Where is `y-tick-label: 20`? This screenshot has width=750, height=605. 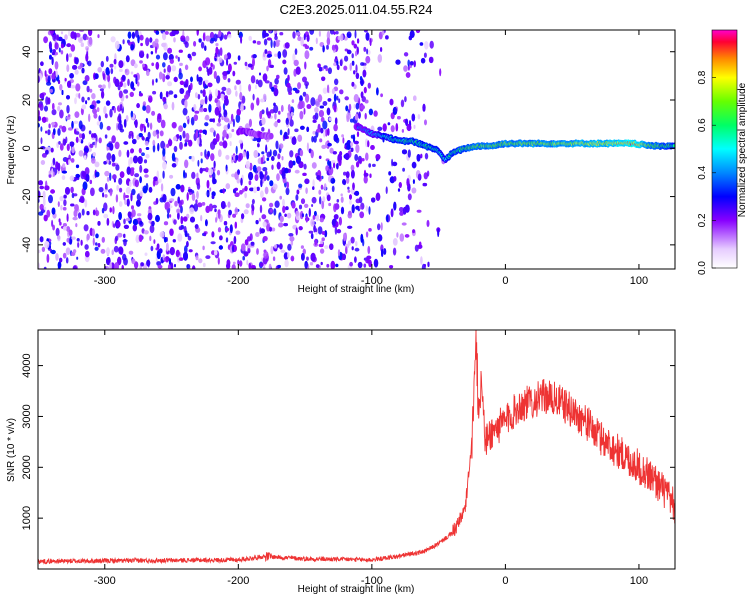
y-tick-label: 20 is located at coordinates (27, 100).